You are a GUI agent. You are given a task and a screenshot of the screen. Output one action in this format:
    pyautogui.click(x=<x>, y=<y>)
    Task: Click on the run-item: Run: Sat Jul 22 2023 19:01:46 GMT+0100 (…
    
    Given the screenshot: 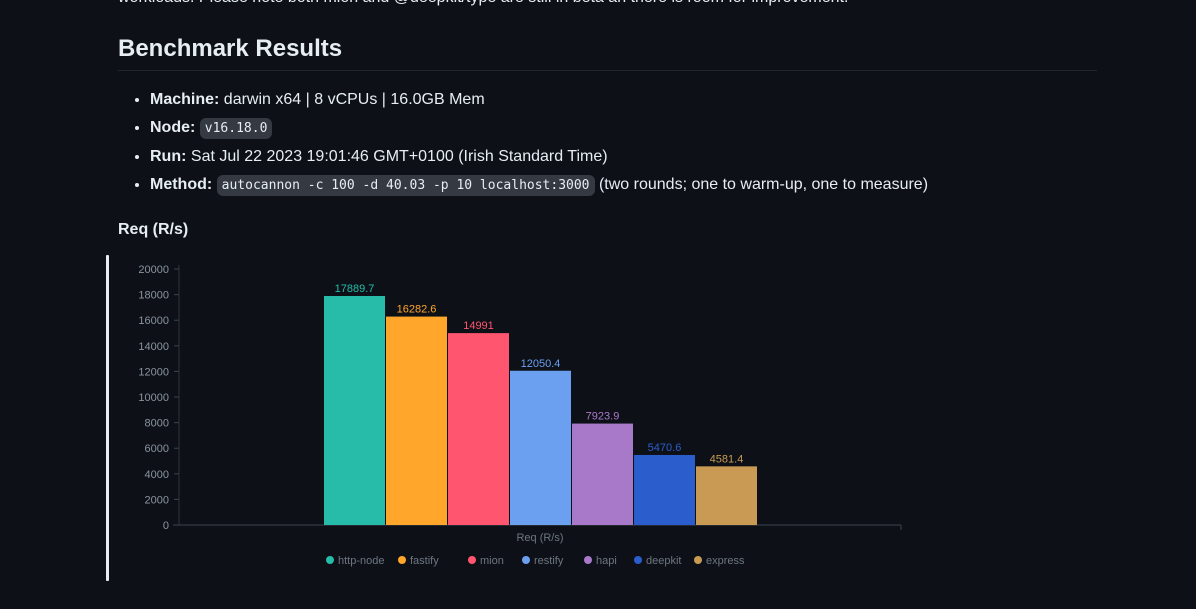 What is the action you would take?
    pyautogui.click(x=539, y=157)
    